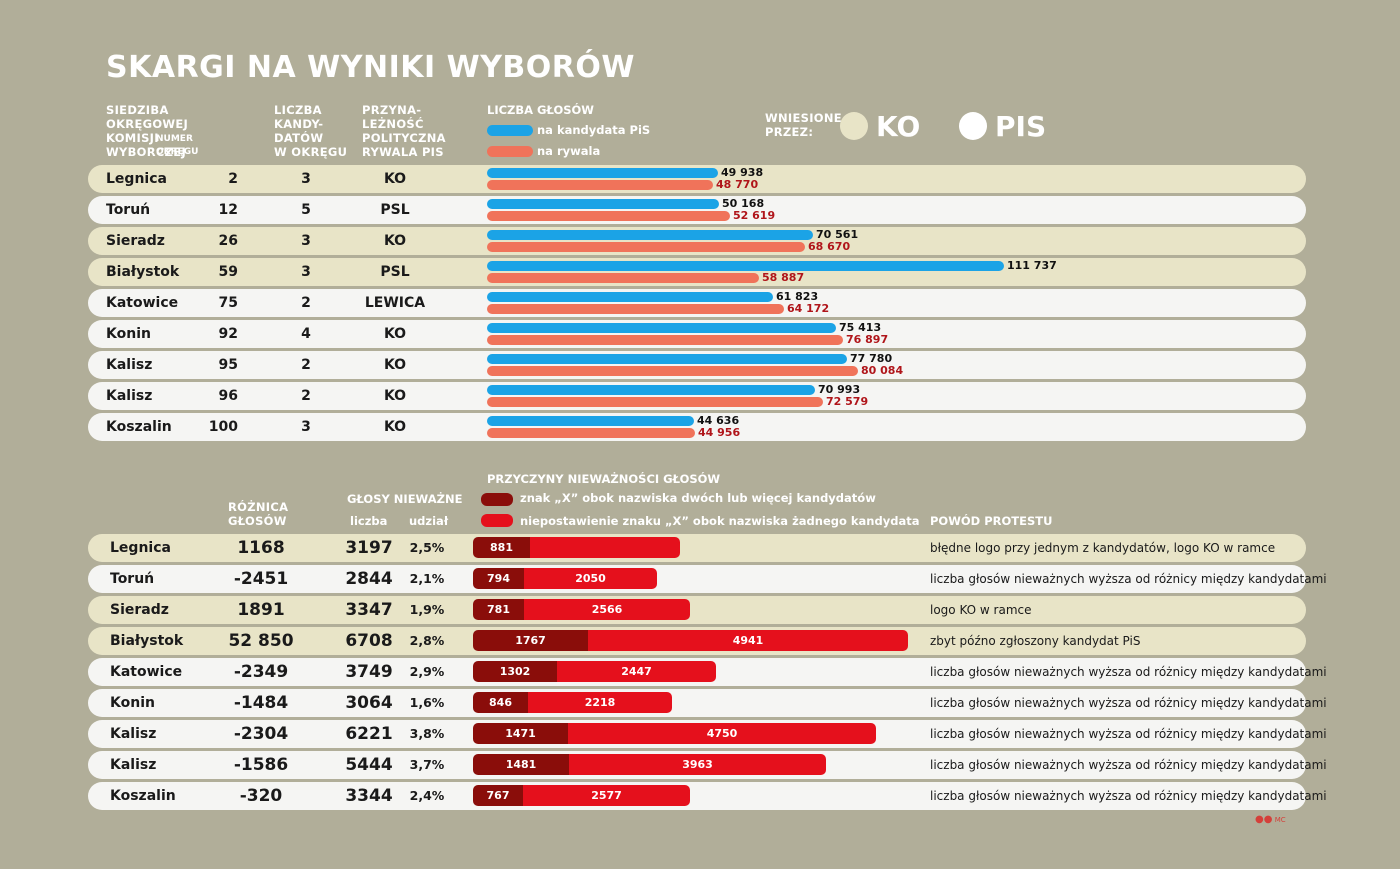 The width and height of the screenshot is (1400, 869). What do you see at coordinates (392, 110) in the screenshot?
I see `header-aff-l1: PRZYNA-` at bounding box center [392, 110].